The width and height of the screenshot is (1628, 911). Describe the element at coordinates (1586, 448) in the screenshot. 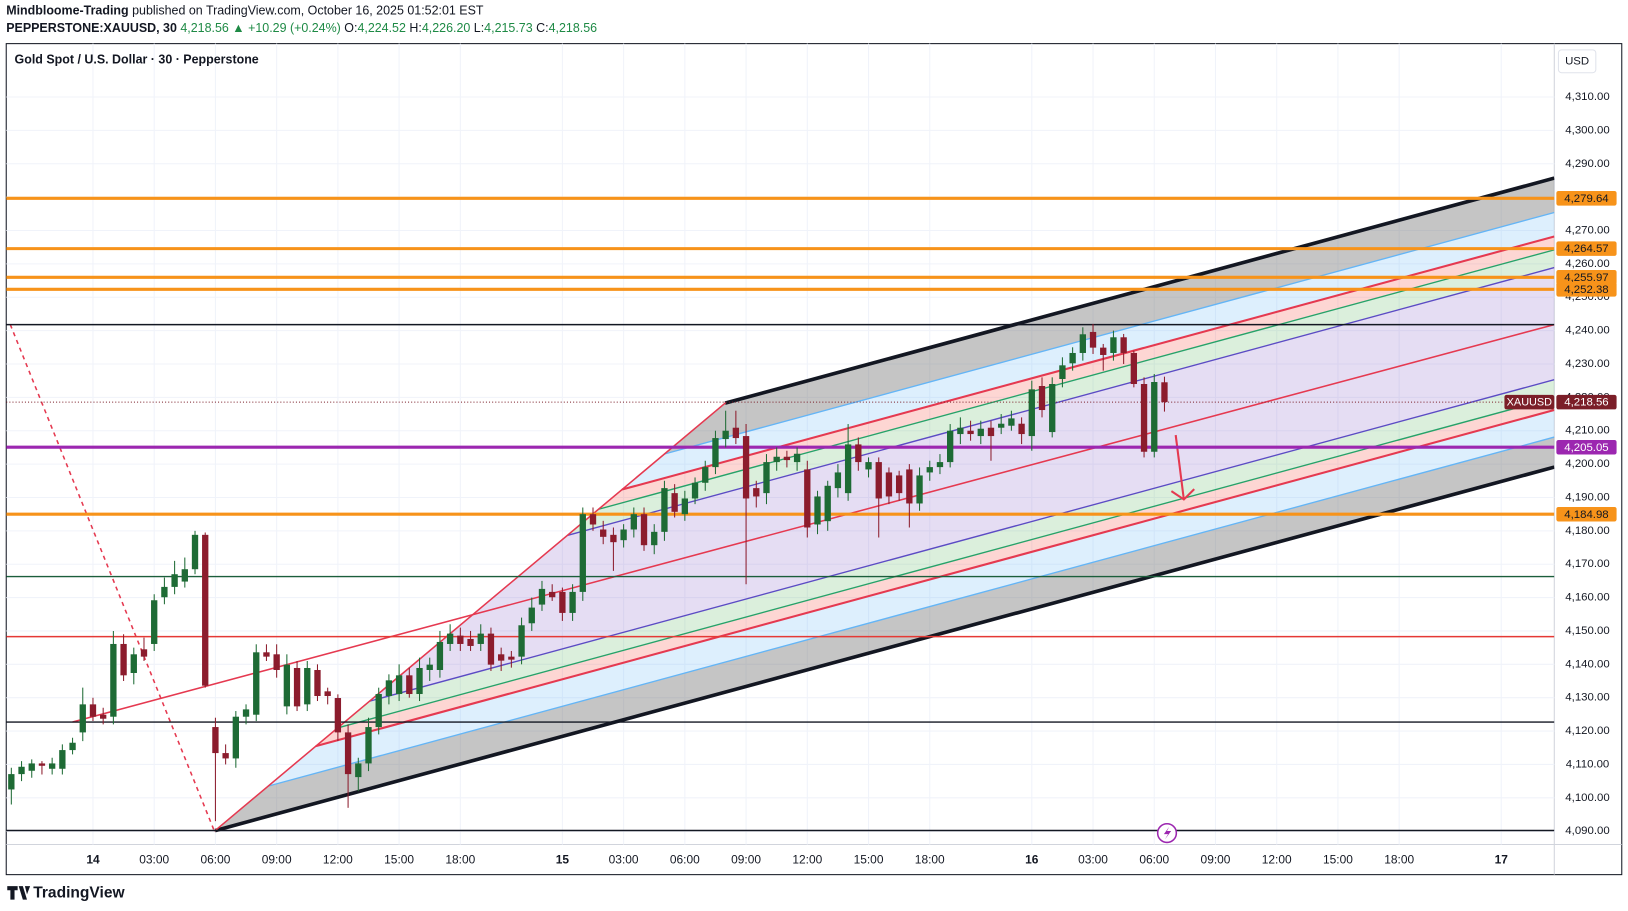

I see `price-badge-label: 4,205.05` at that location.